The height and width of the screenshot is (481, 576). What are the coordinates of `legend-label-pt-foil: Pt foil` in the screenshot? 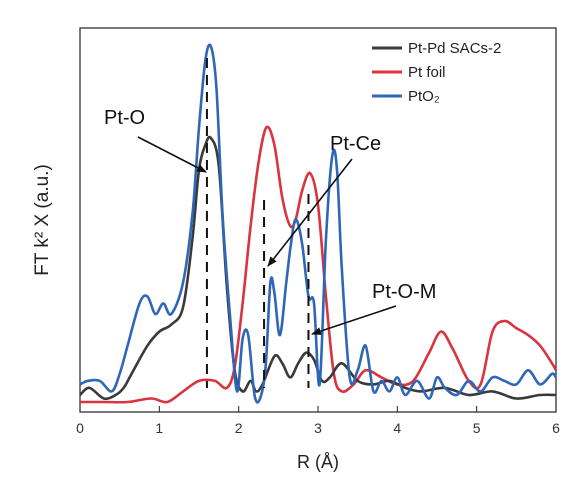 It's located at (427, 72).